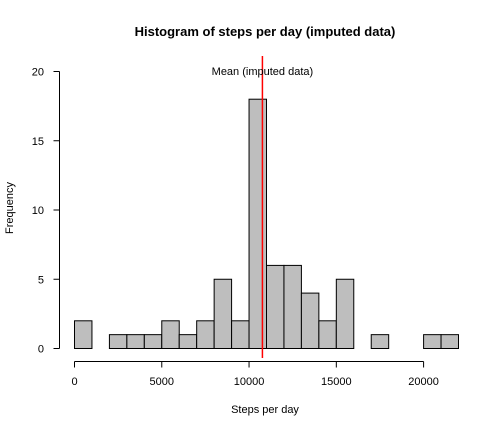 Image resolution: width=504 pixels, height=437 pixels. Describe the element at coordinates (46, 211) in the screenshot. I see `y-axis: 0 5 10 15 20` at that location.